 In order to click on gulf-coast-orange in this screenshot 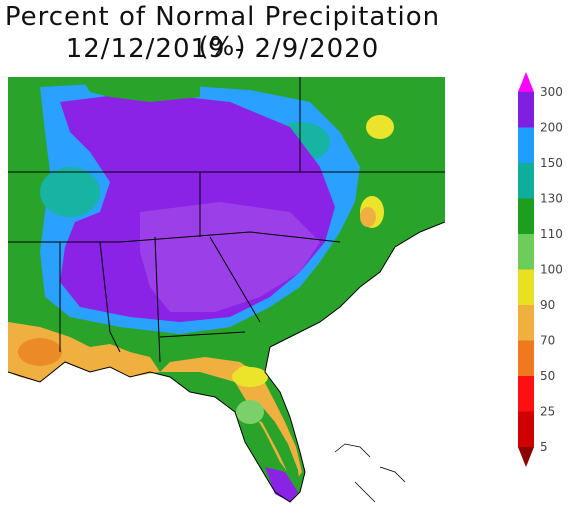, I will do `click(84, 352)`.